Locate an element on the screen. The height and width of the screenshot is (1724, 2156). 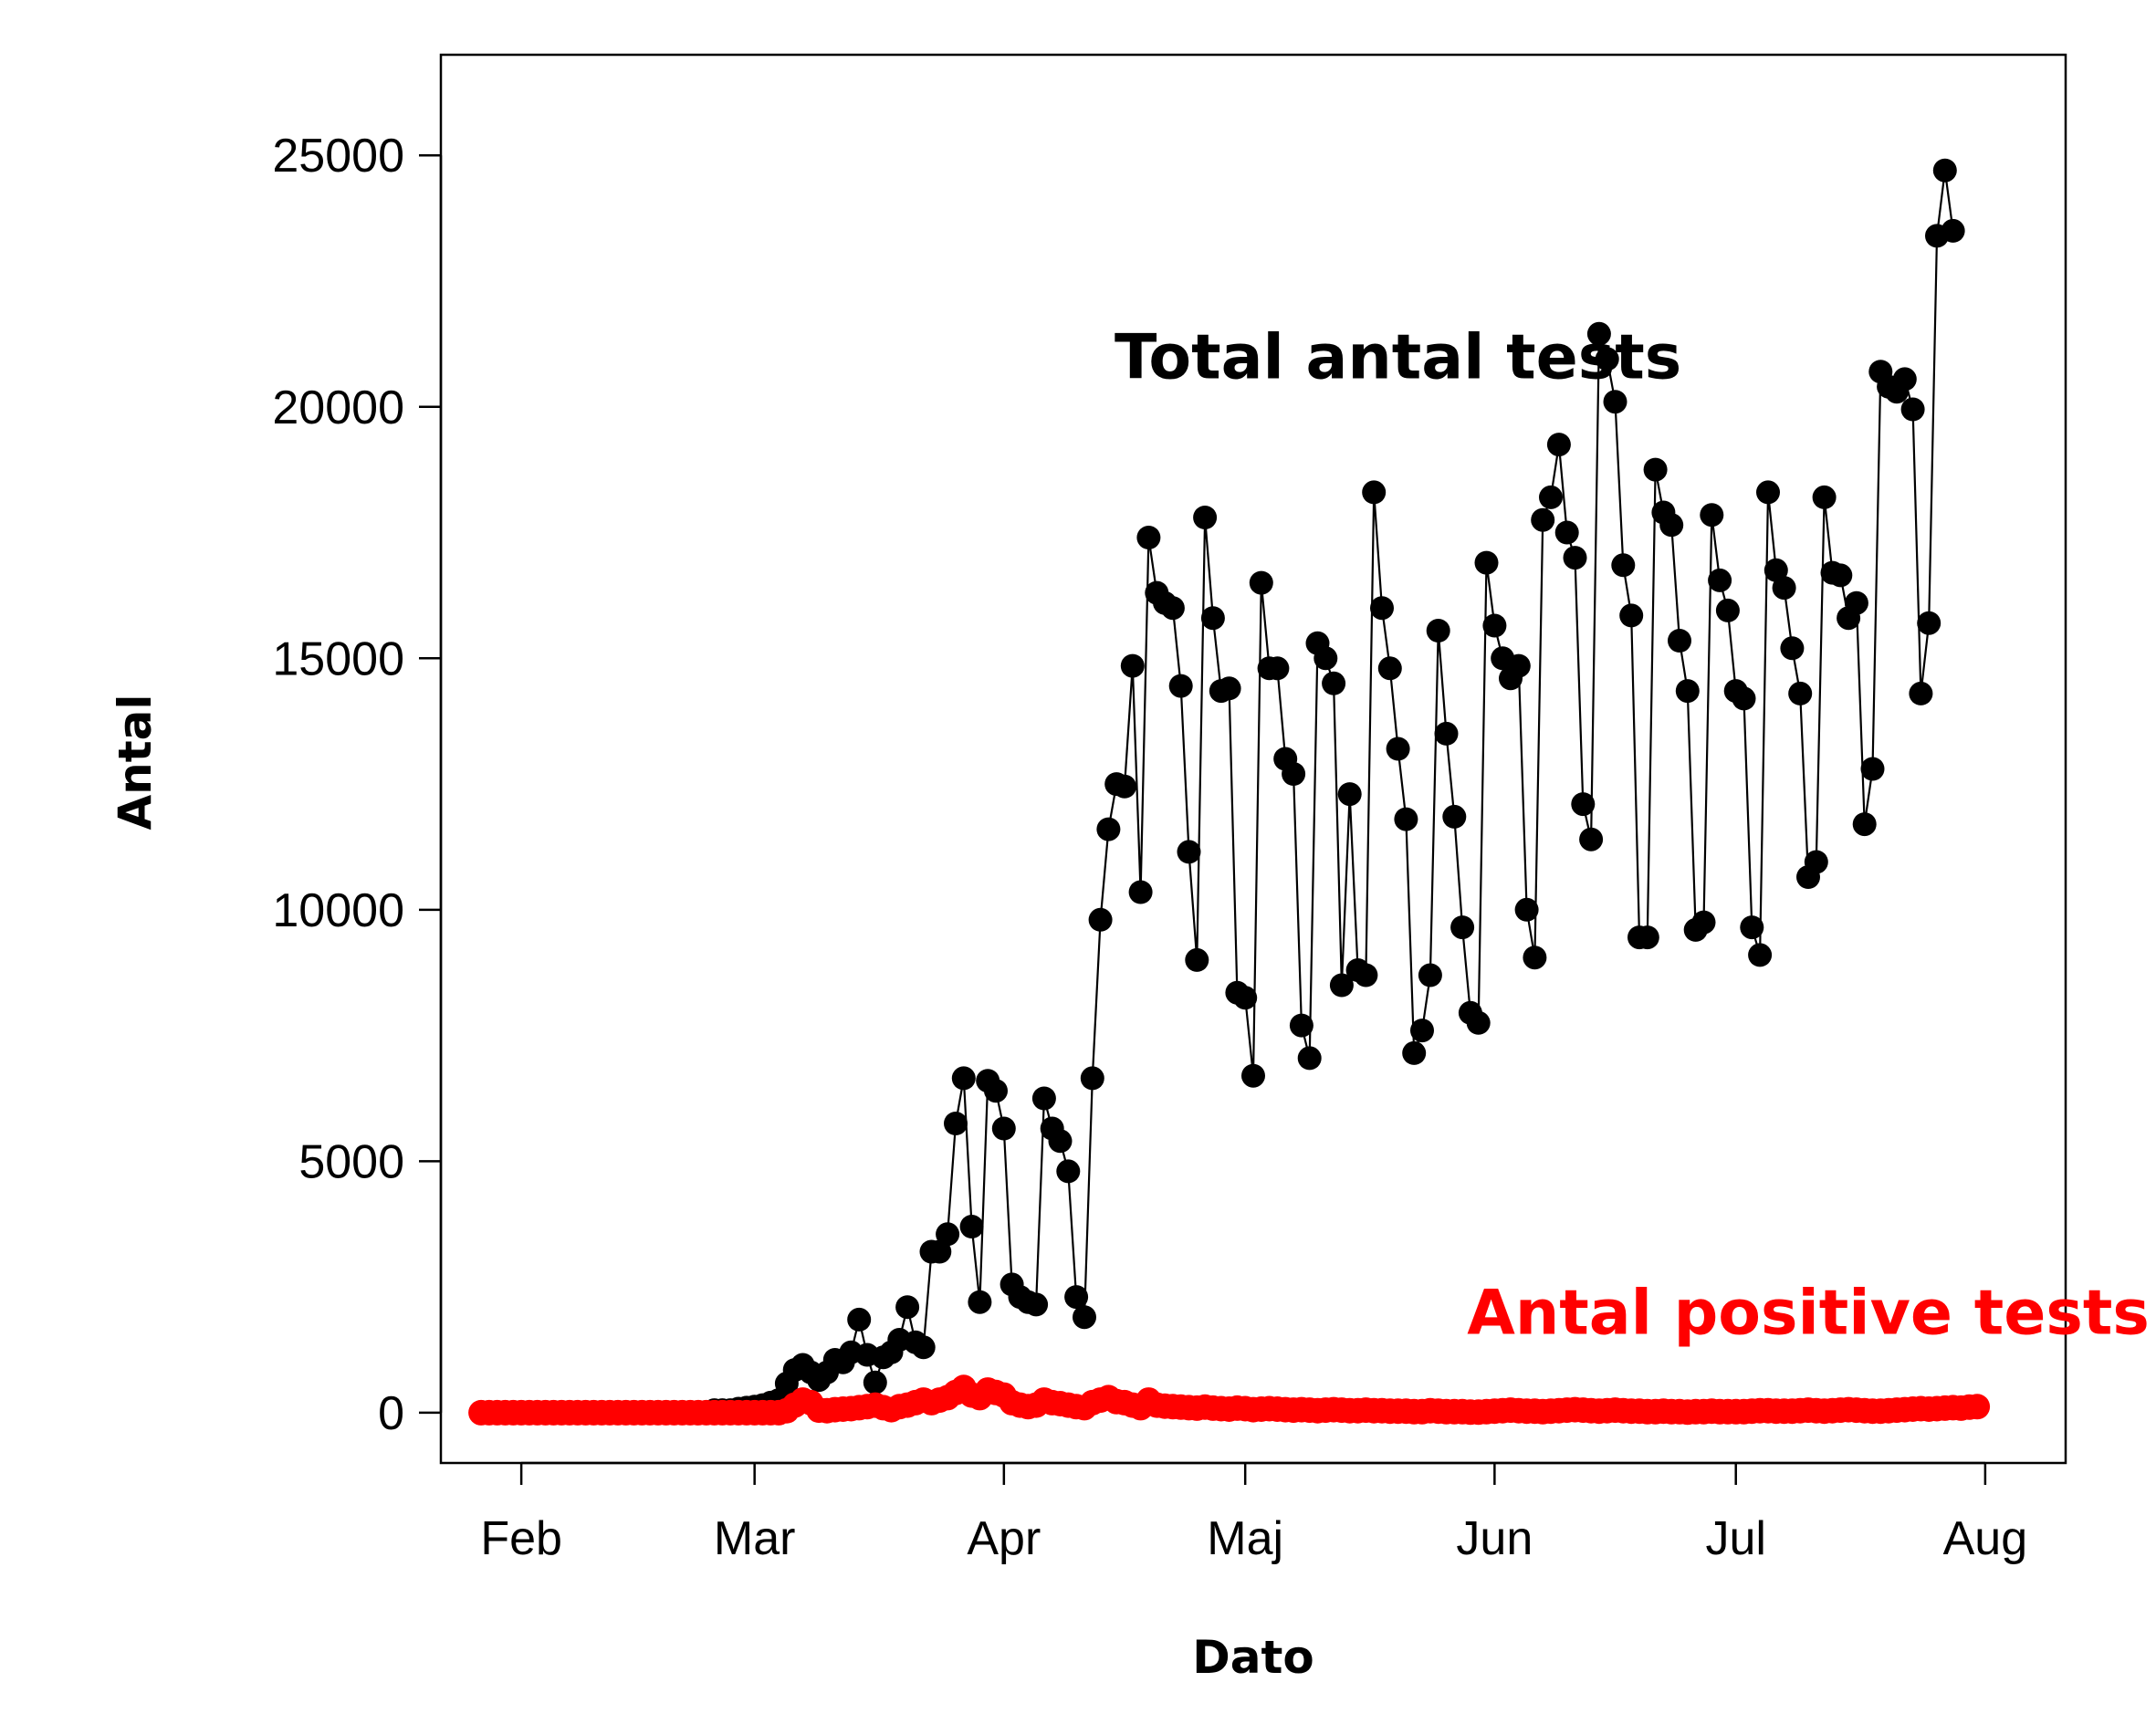
x-tick-label: Aug is located at coordinates (1985, 1538).